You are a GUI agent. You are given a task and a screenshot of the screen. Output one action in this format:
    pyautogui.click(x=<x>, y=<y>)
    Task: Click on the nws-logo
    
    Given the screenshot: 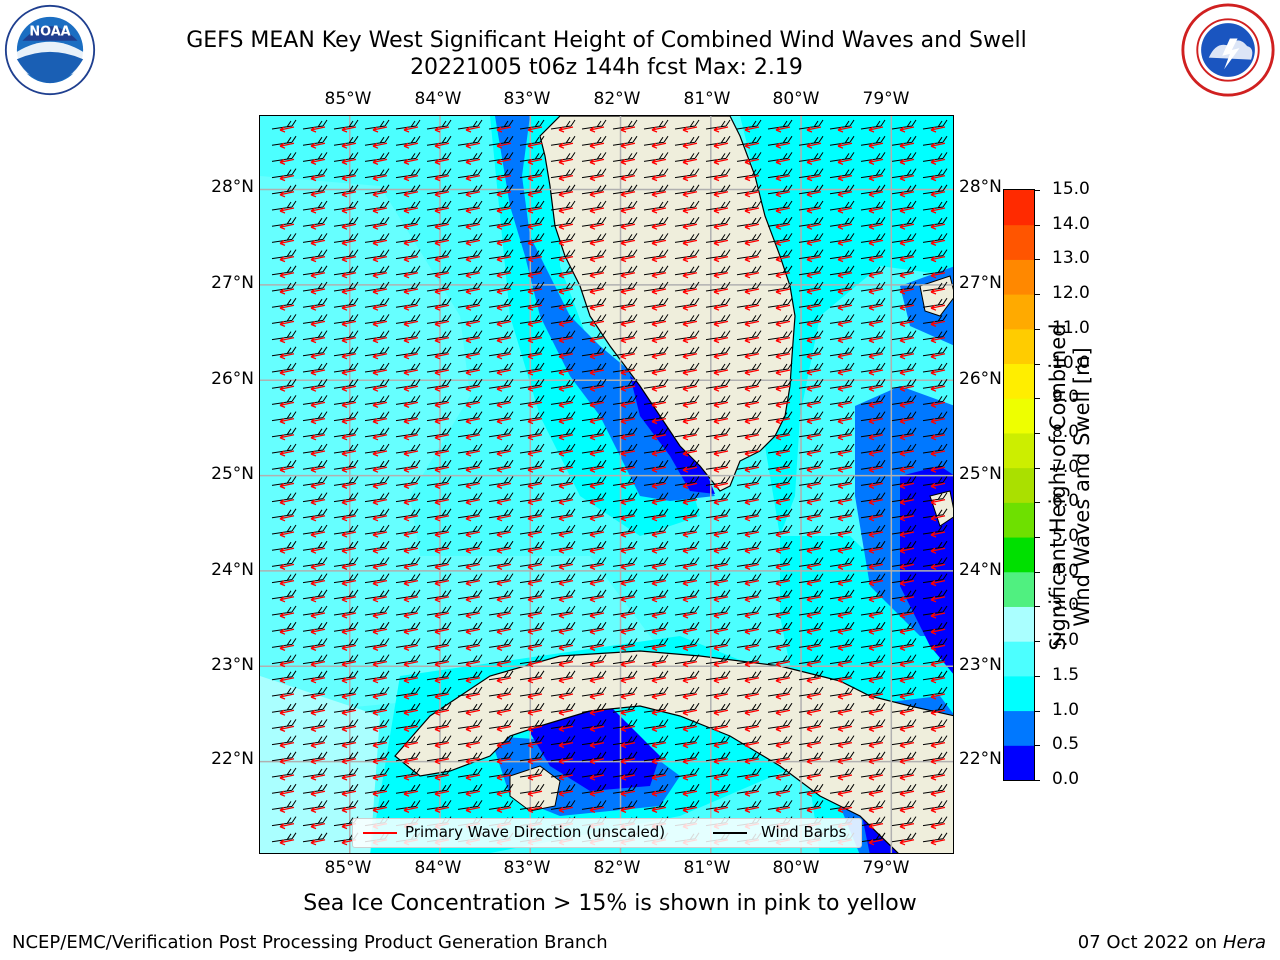 What is the action you would take?
    pyautogui.click(x=1228, y=52)
    